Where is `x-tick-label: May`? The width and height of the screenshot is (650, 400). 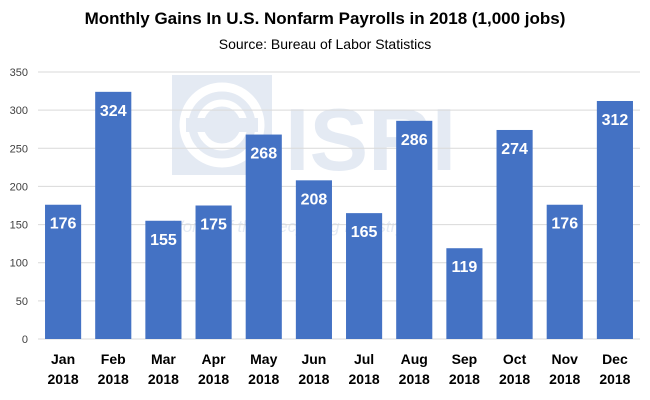 x-tick-label: May is located at coordinates (263, 359).